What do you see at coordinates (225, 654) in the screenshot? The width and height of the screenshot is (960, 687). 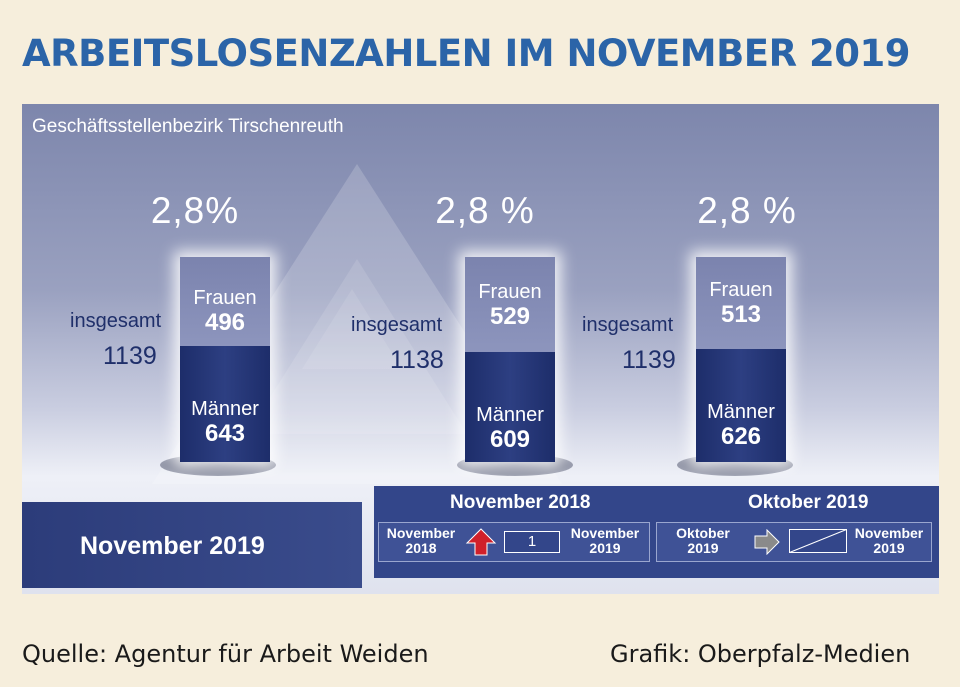 I see `source-note: Quelle: Agentur für Arbeit Weiden` at bounding box center [225, 654].